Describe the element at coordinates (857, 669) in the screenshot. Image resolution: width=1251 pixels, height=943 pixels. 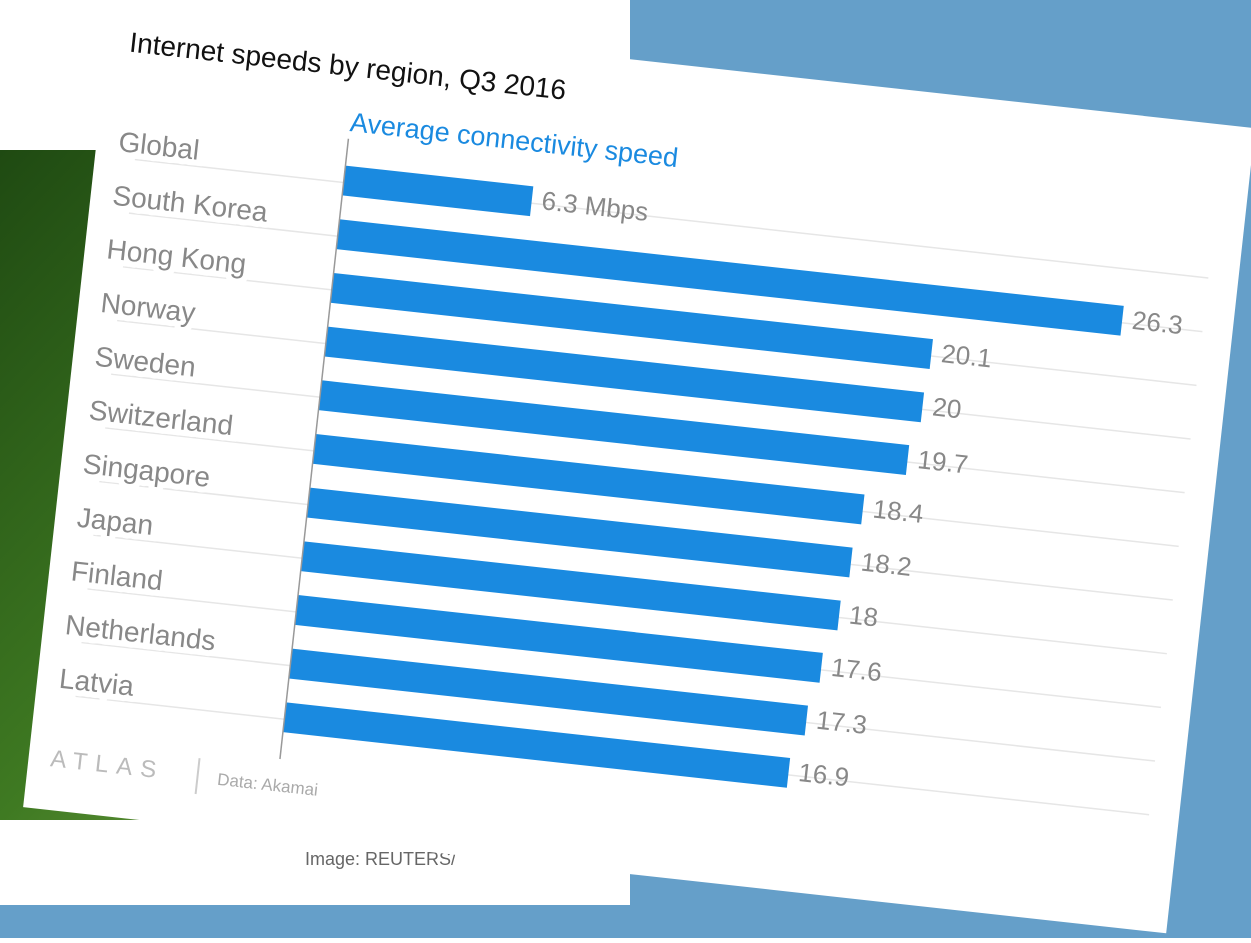
I see `value-label: 17.6` at that location.